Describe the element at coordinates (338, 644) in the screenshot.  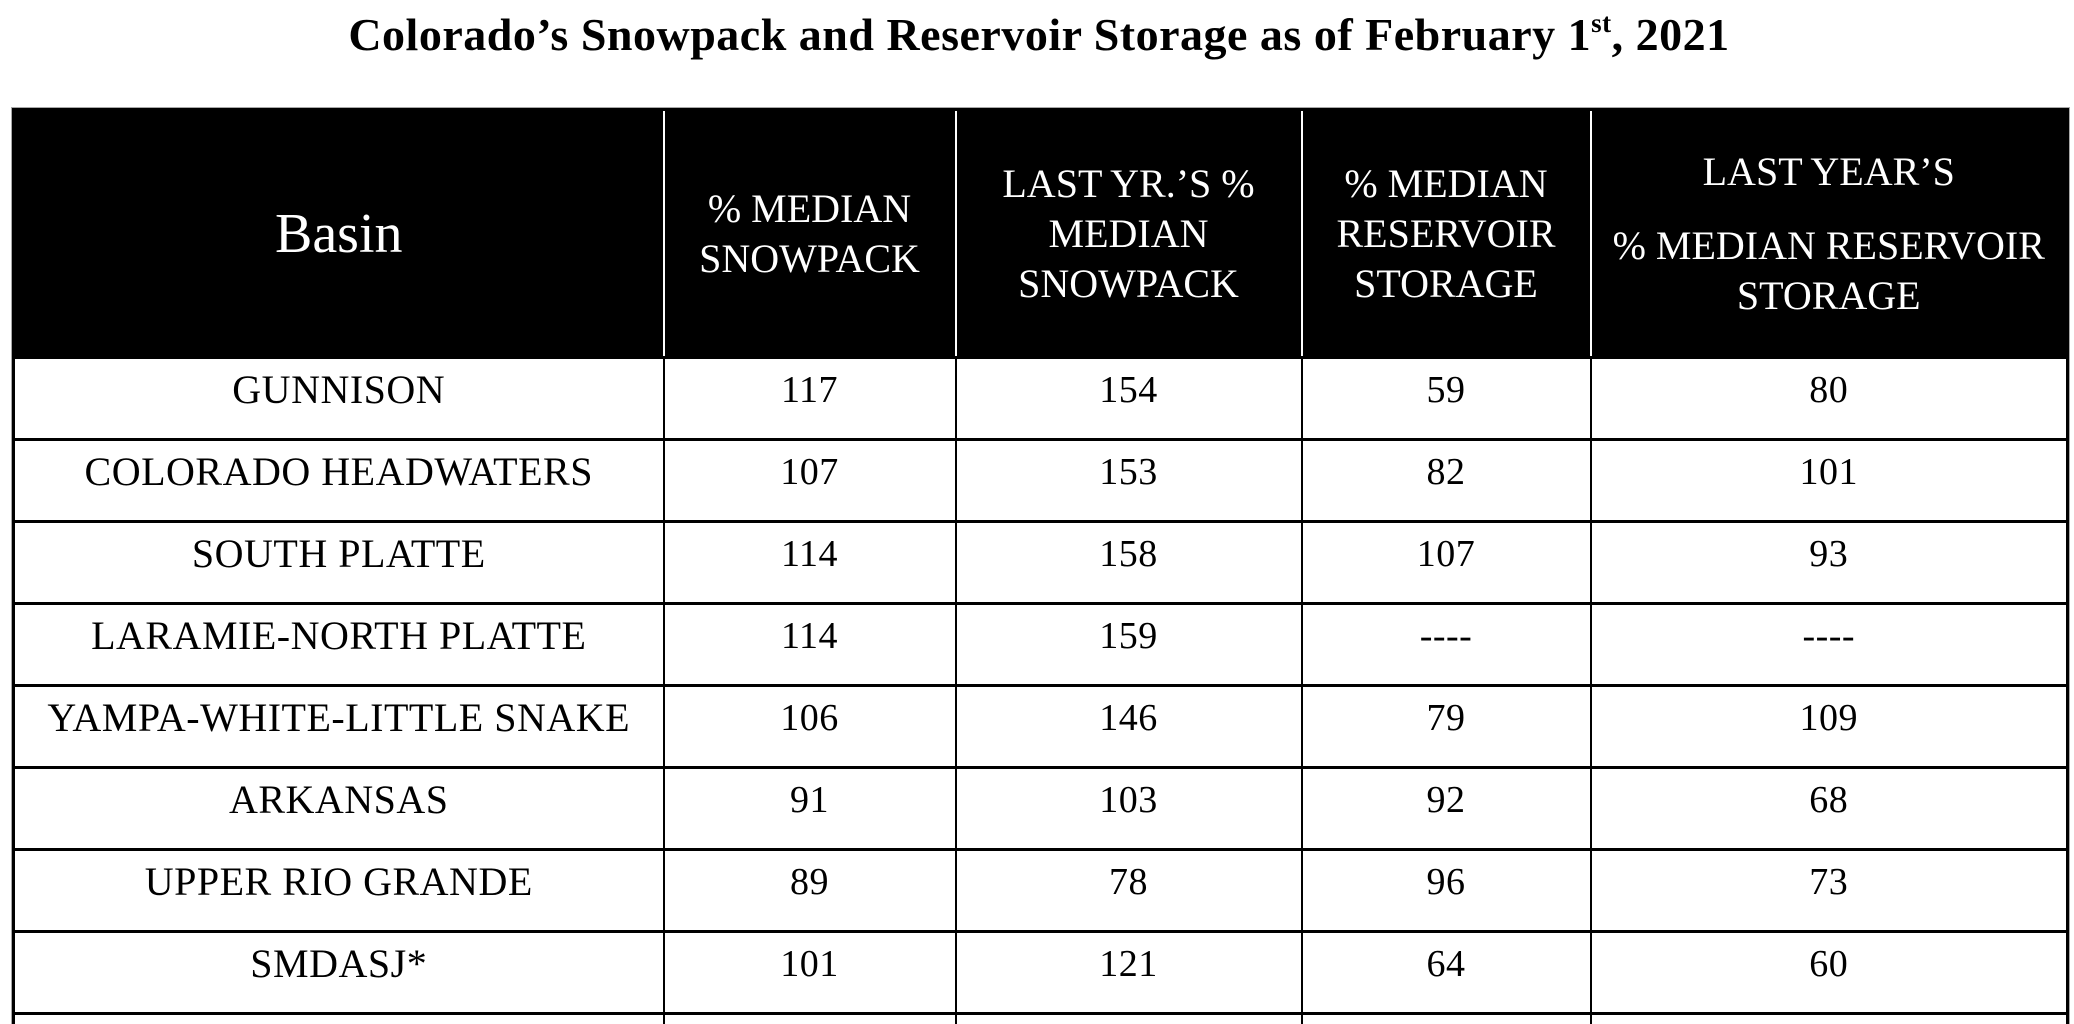
I see `basin-cell: LARAMIE-NORTH PLATTE` at that location.